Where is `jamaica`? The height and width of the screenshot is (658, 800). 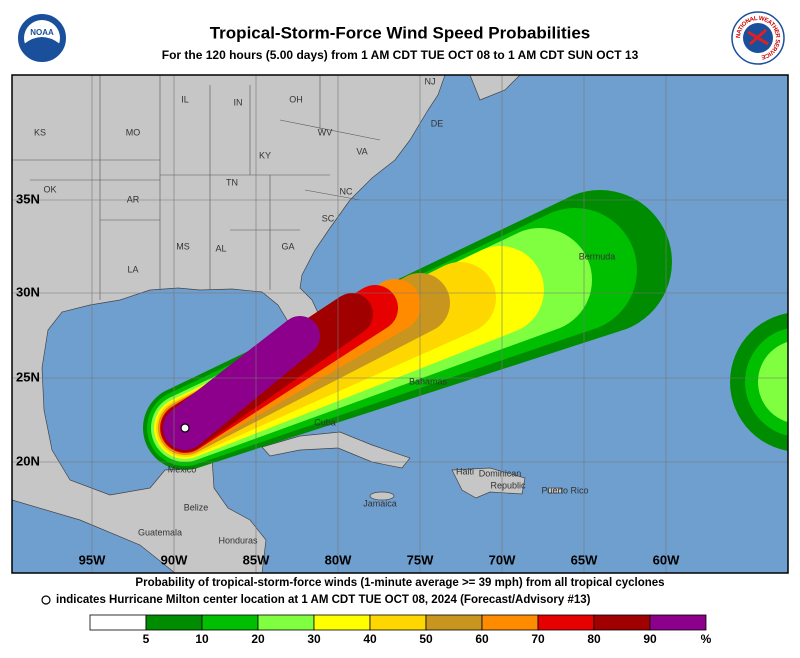
jamaica is located at coordinates (382, 496).